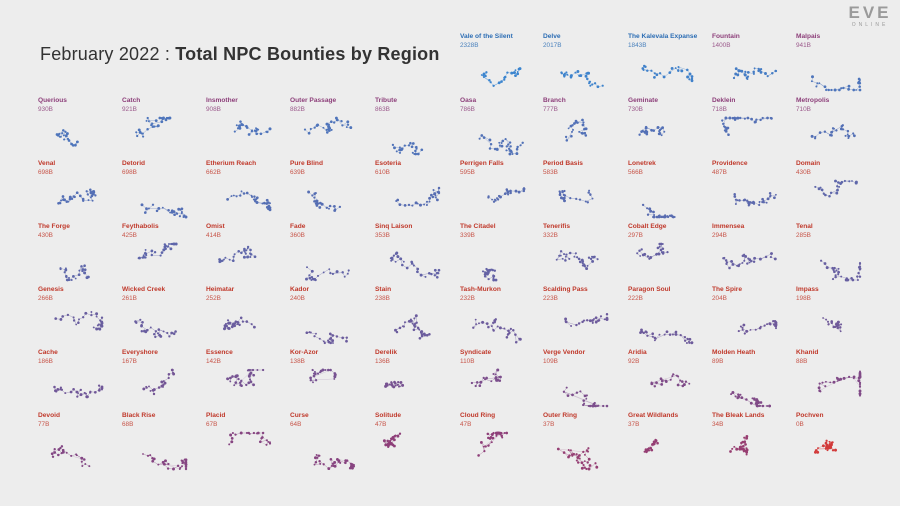  I want to click on region-name: Sinq Laison, so click(394, 226).